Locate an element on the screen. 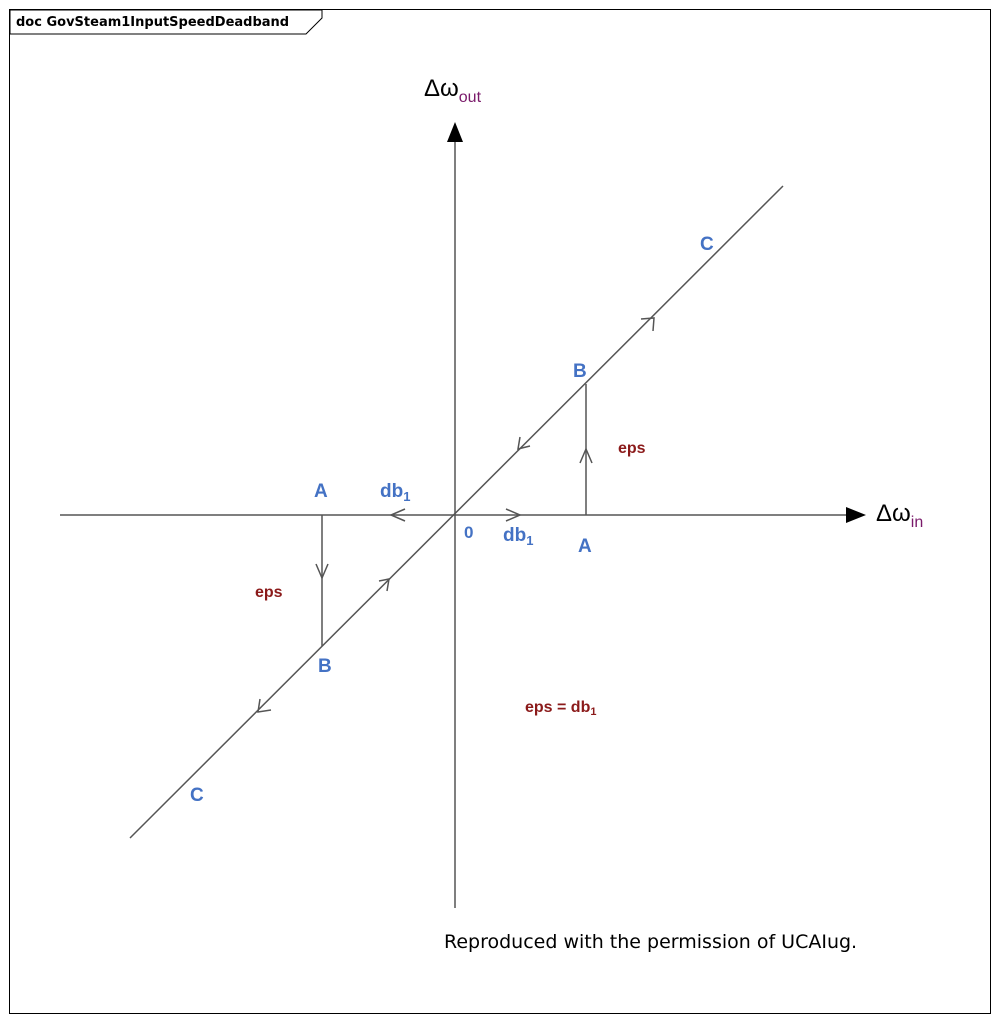 The height and width of the screenshot is (1022, 999). y-axis-arrowhead is located at coordinates (455, 132).